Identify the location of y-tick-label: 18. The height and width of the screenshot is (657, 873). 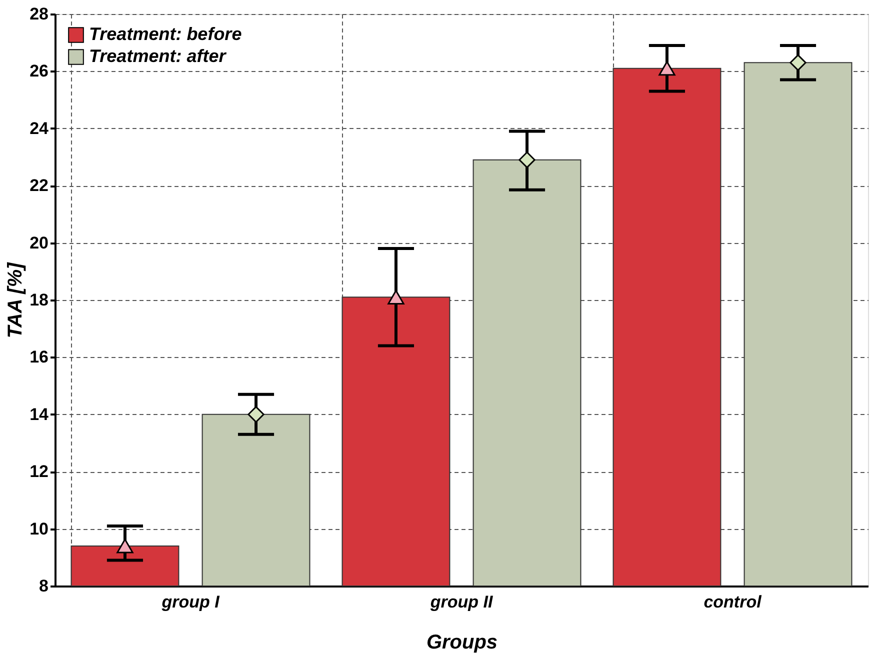
(39, 300).